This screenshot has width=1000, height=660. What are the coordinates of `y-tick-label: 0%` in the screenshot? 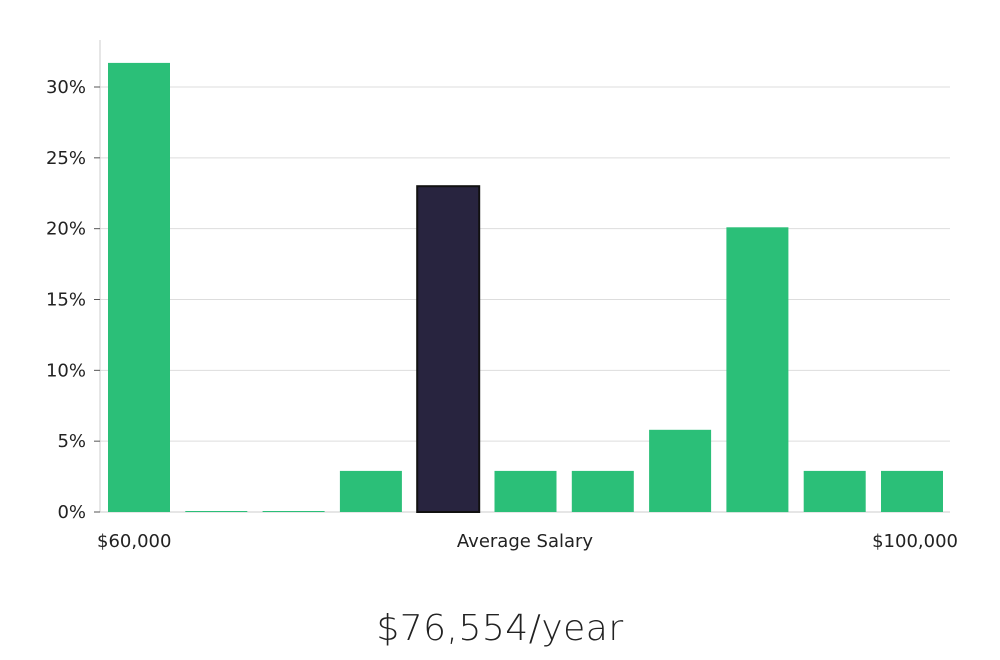 It's located at (71, 512).